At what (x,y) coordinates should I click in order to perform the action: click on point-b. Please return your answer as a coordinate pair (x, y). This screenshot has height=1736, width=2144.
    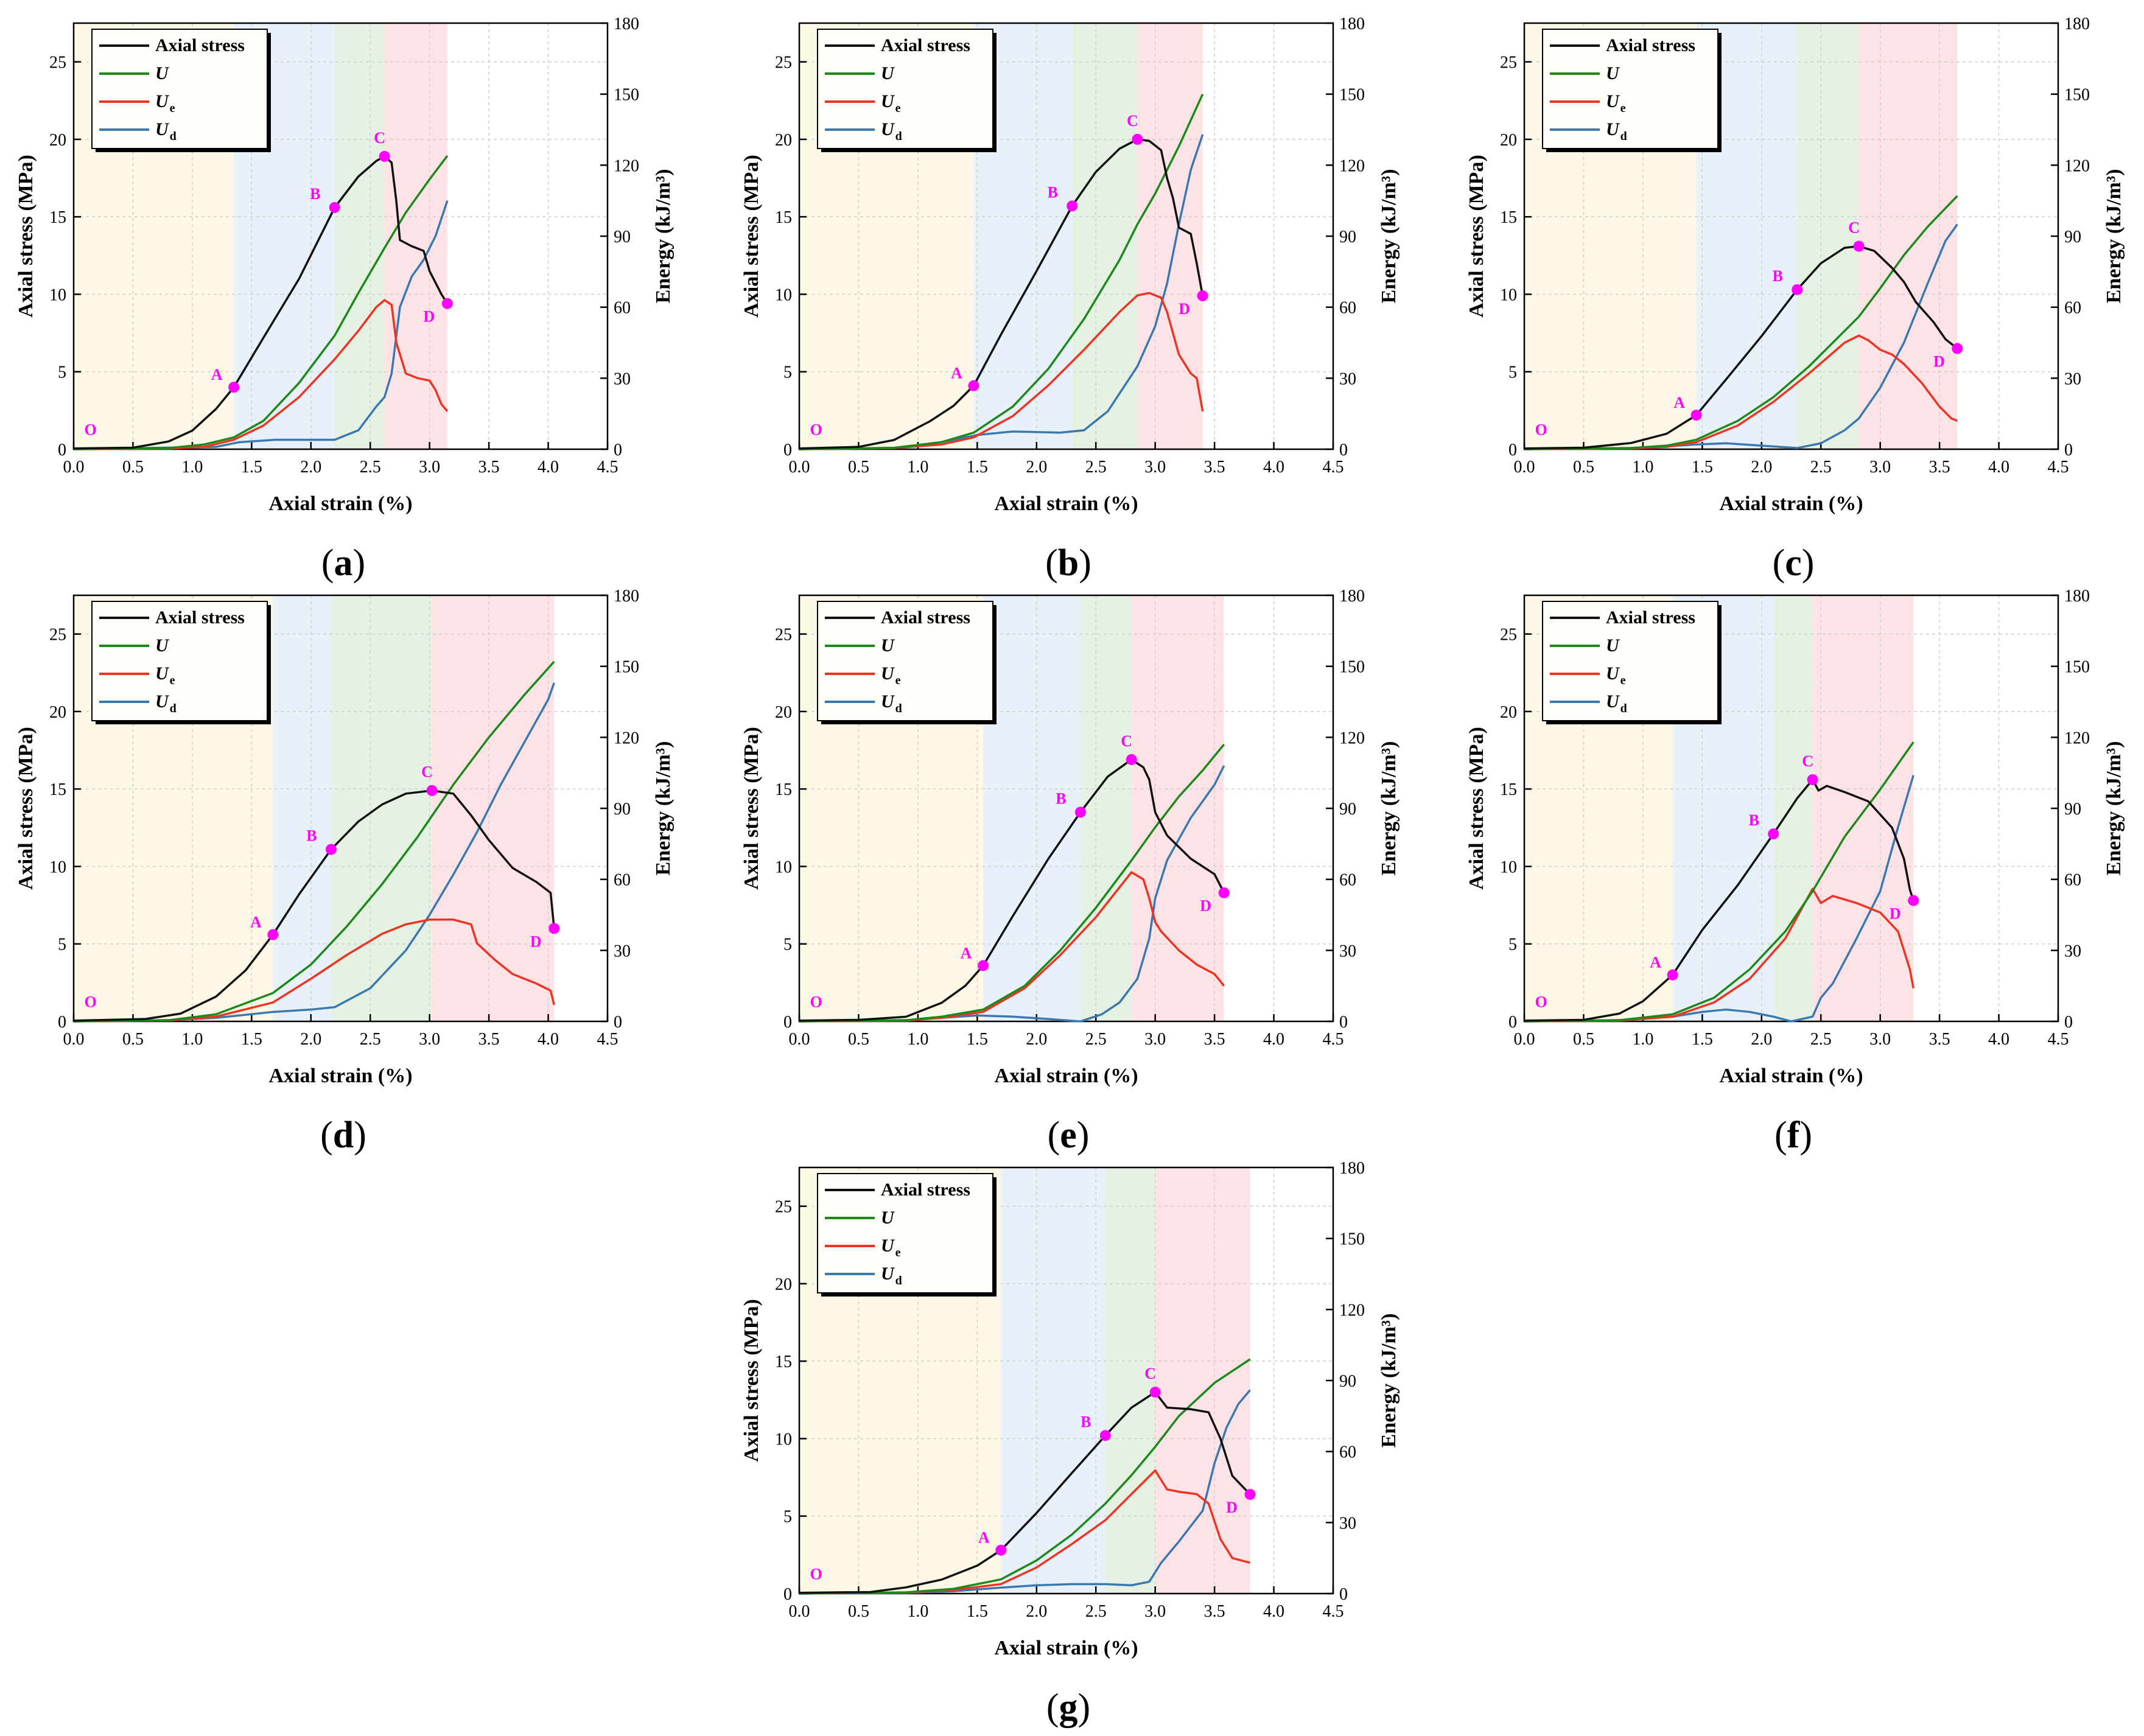
    Looking at the image, I should click on (334, 207).